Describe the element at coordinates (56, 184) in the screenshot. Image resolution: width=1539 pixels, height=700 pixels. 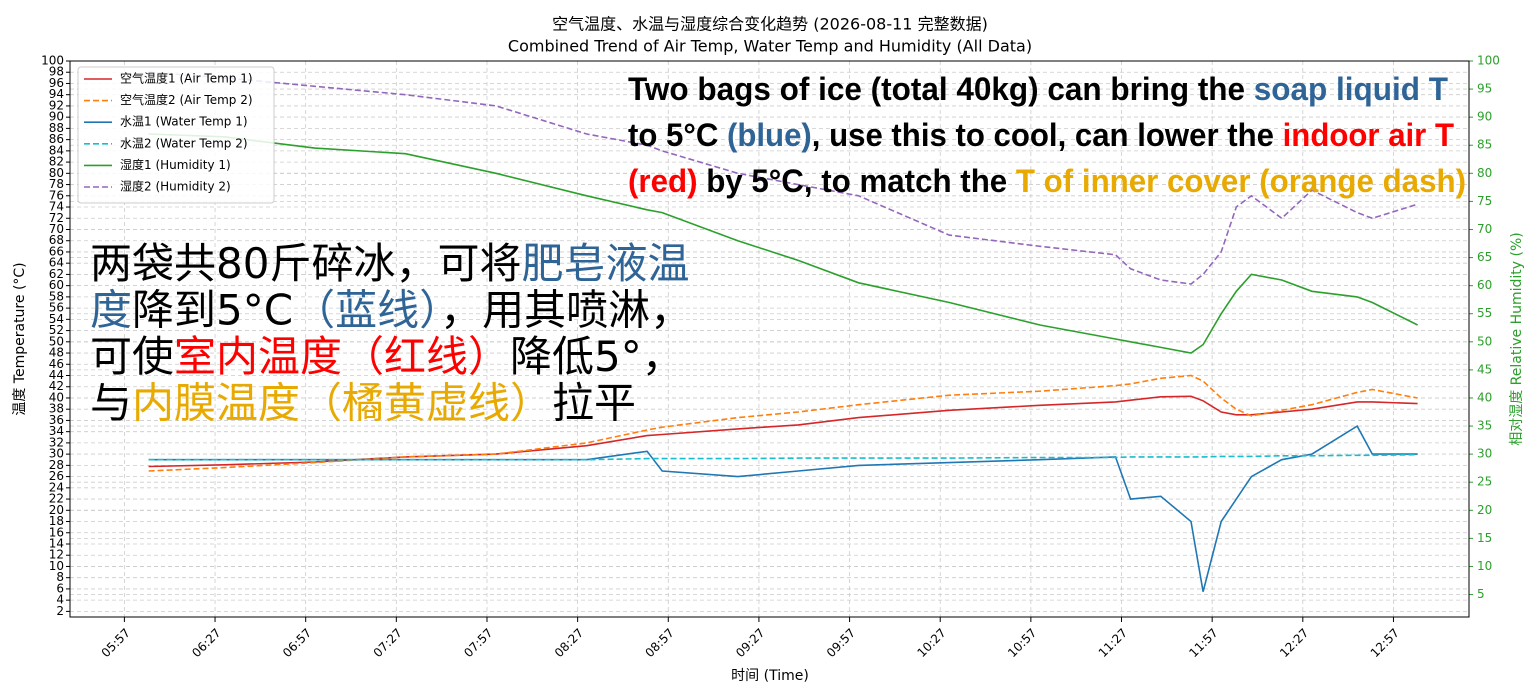
I see `y-tick-label: 78` at that location.